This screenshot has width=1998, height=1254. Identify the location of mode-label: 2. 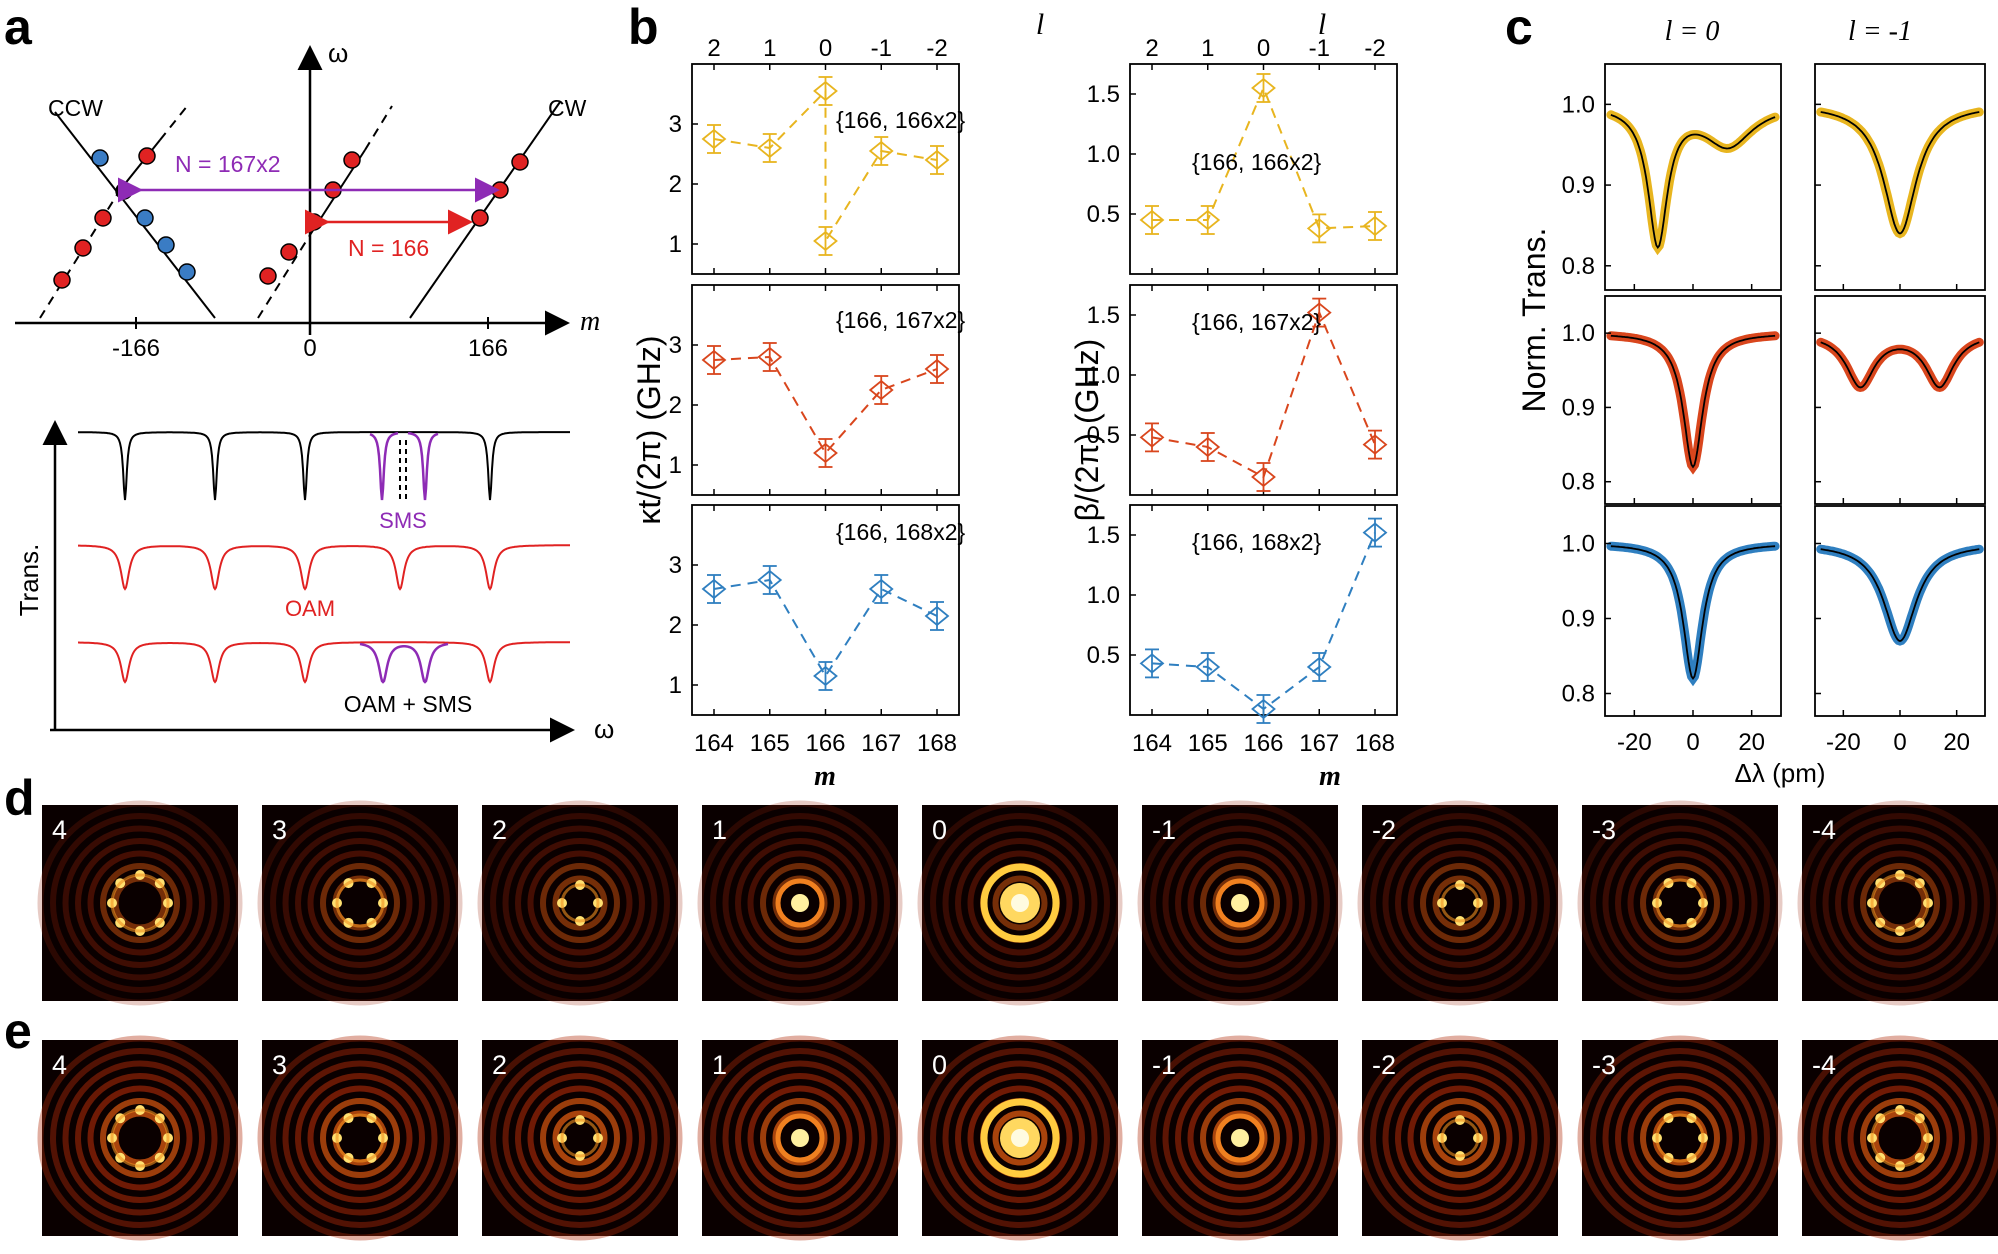
(499, 1065).